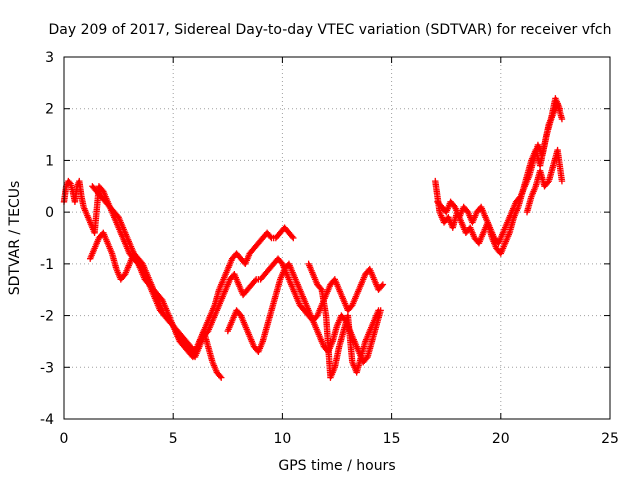 The image size is (640, 485). Describe the element at coordinates (173, 439) in the screenshot. I see `x-tick-label: 5` at that location.